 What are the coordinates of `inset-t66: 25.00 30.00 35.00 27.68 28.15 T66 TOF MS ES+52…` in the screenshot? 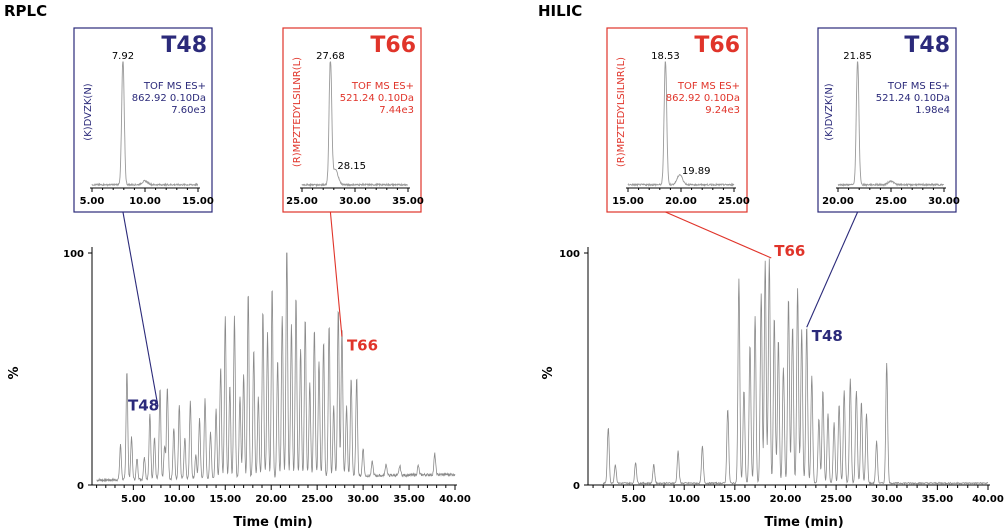 It's located at (353, 120).